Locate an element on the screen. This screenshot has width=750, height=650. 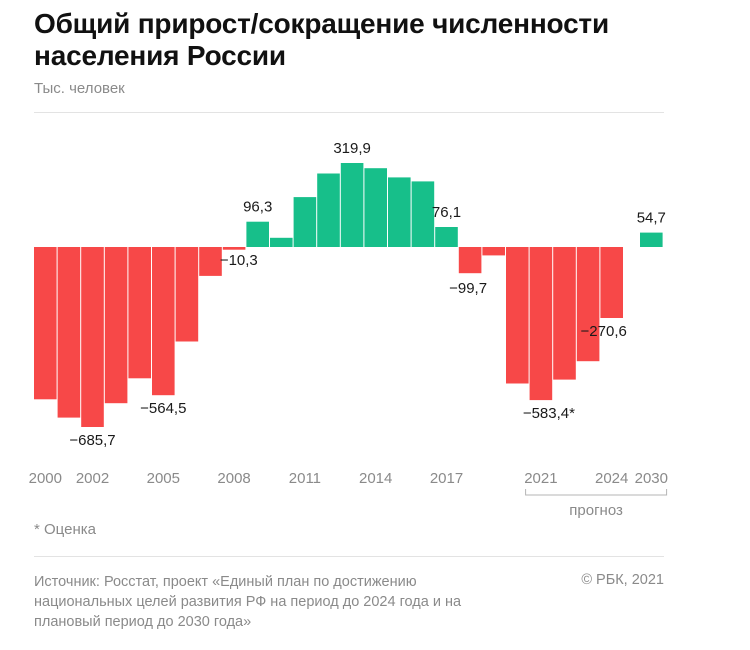
bar-2014 is located at coordinates (375, 207).